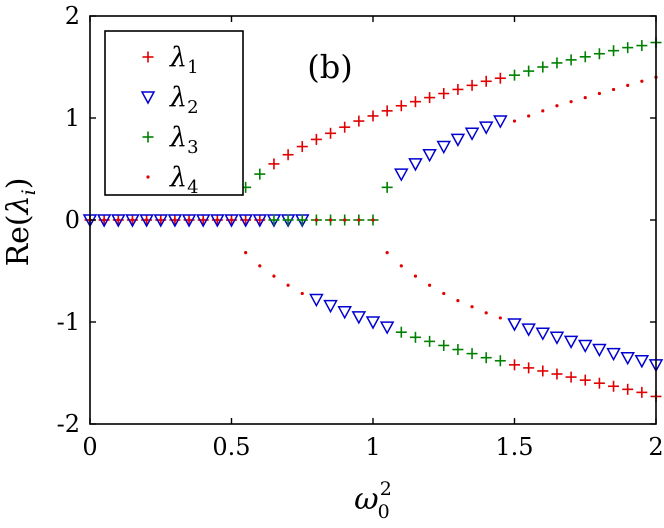 The width and height of the screenshot is (664, 528). Describe the element at coordinates (372, 447) in the screenshot. I see `x-tick-label: 1` at that location.